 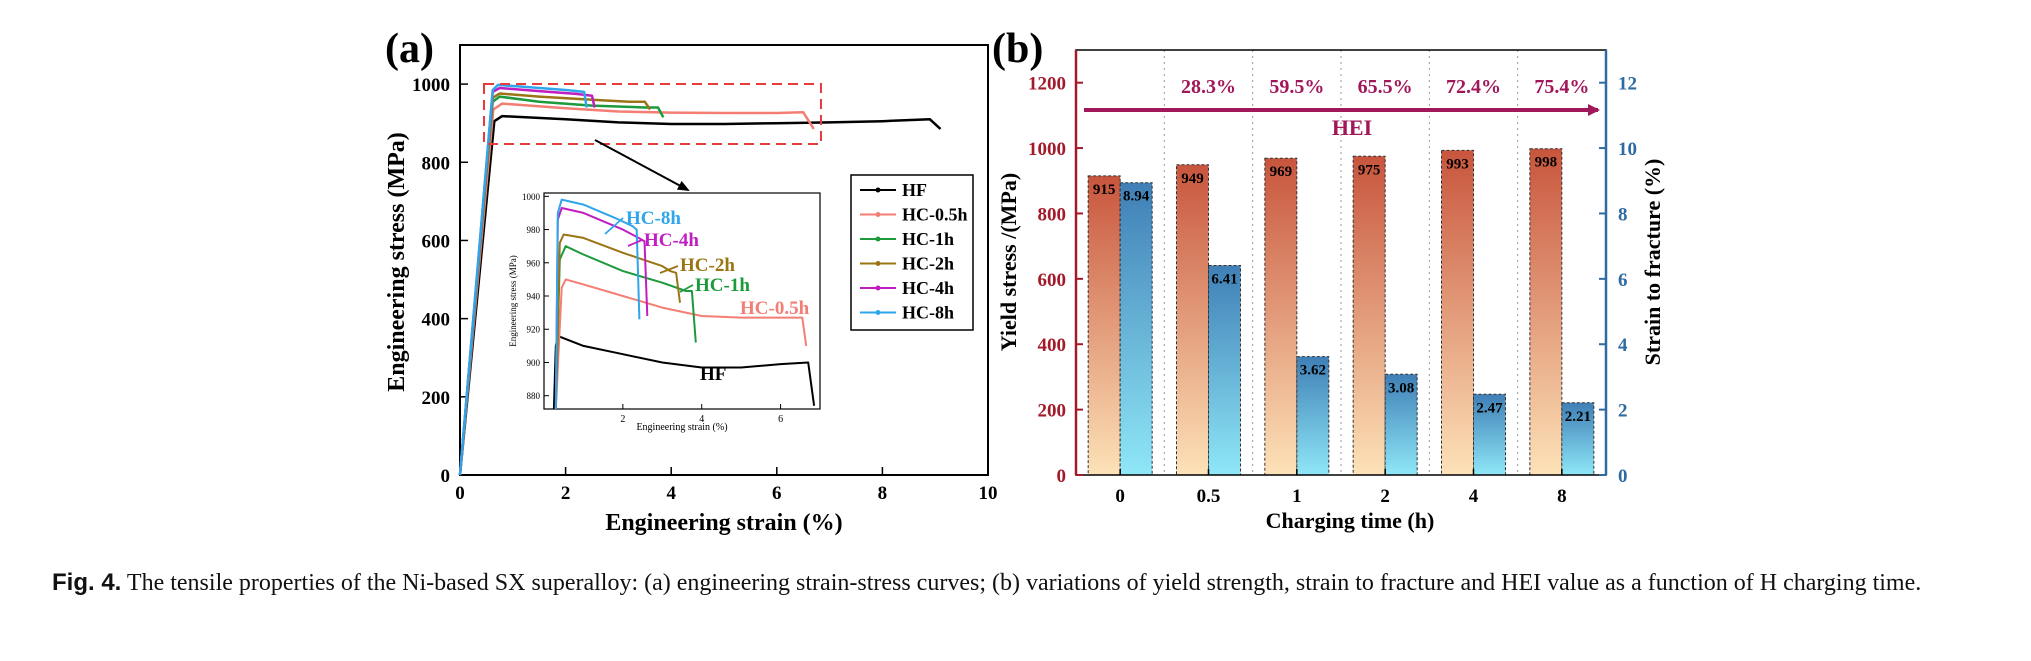 What do you see at coordinates (1473, 87) in the screenshot?
I see `hei-value: 72.4%` at bounding box center [1473, 87].